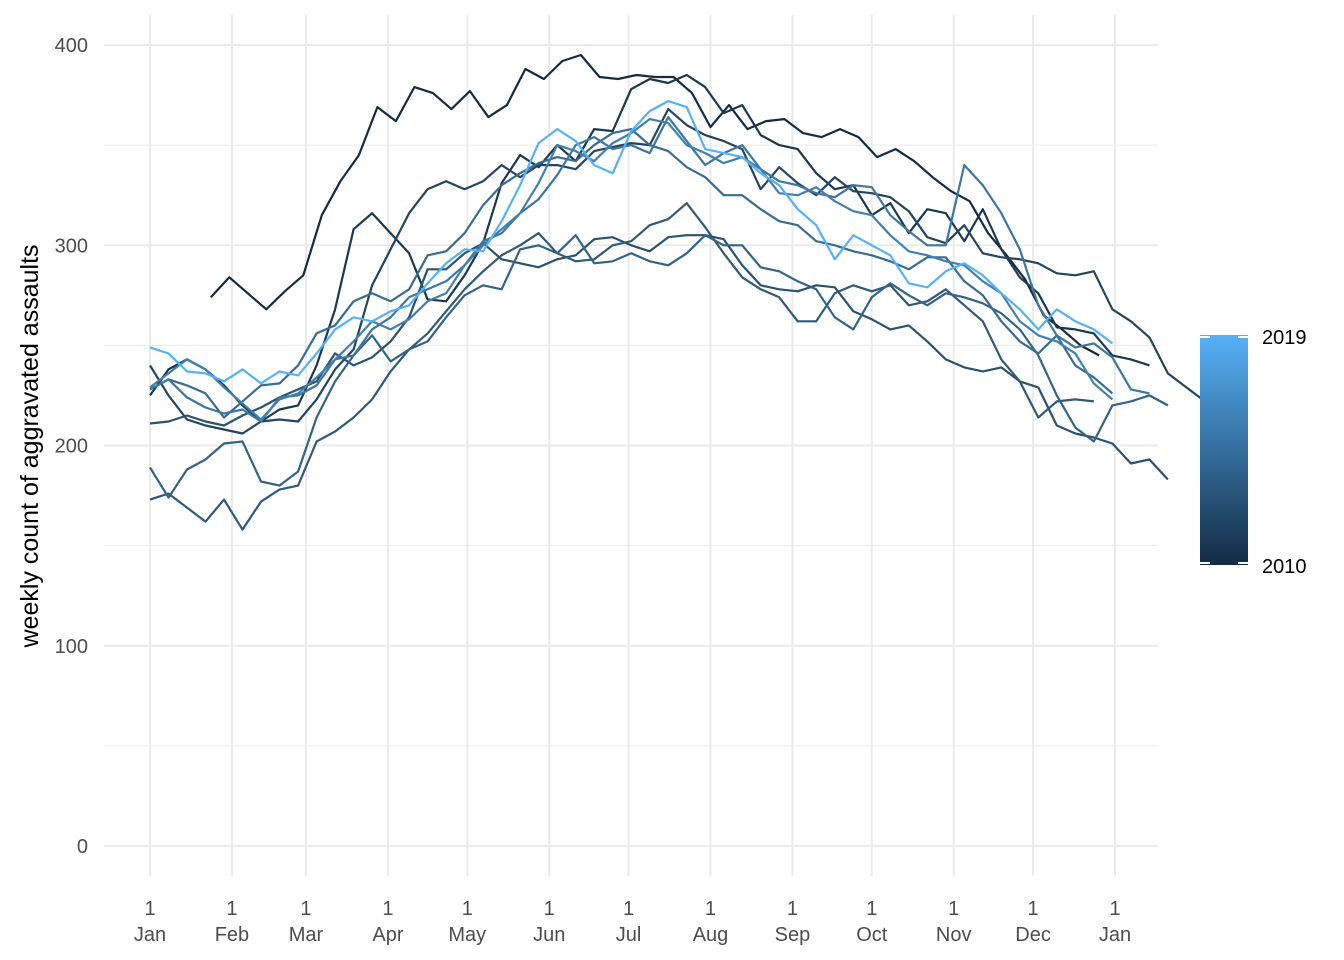 This screenshot has height=960, width=1344. Describe the element at coordinates (71, 246) in the screenshot. I see `y-tick-label: 300` at that location.